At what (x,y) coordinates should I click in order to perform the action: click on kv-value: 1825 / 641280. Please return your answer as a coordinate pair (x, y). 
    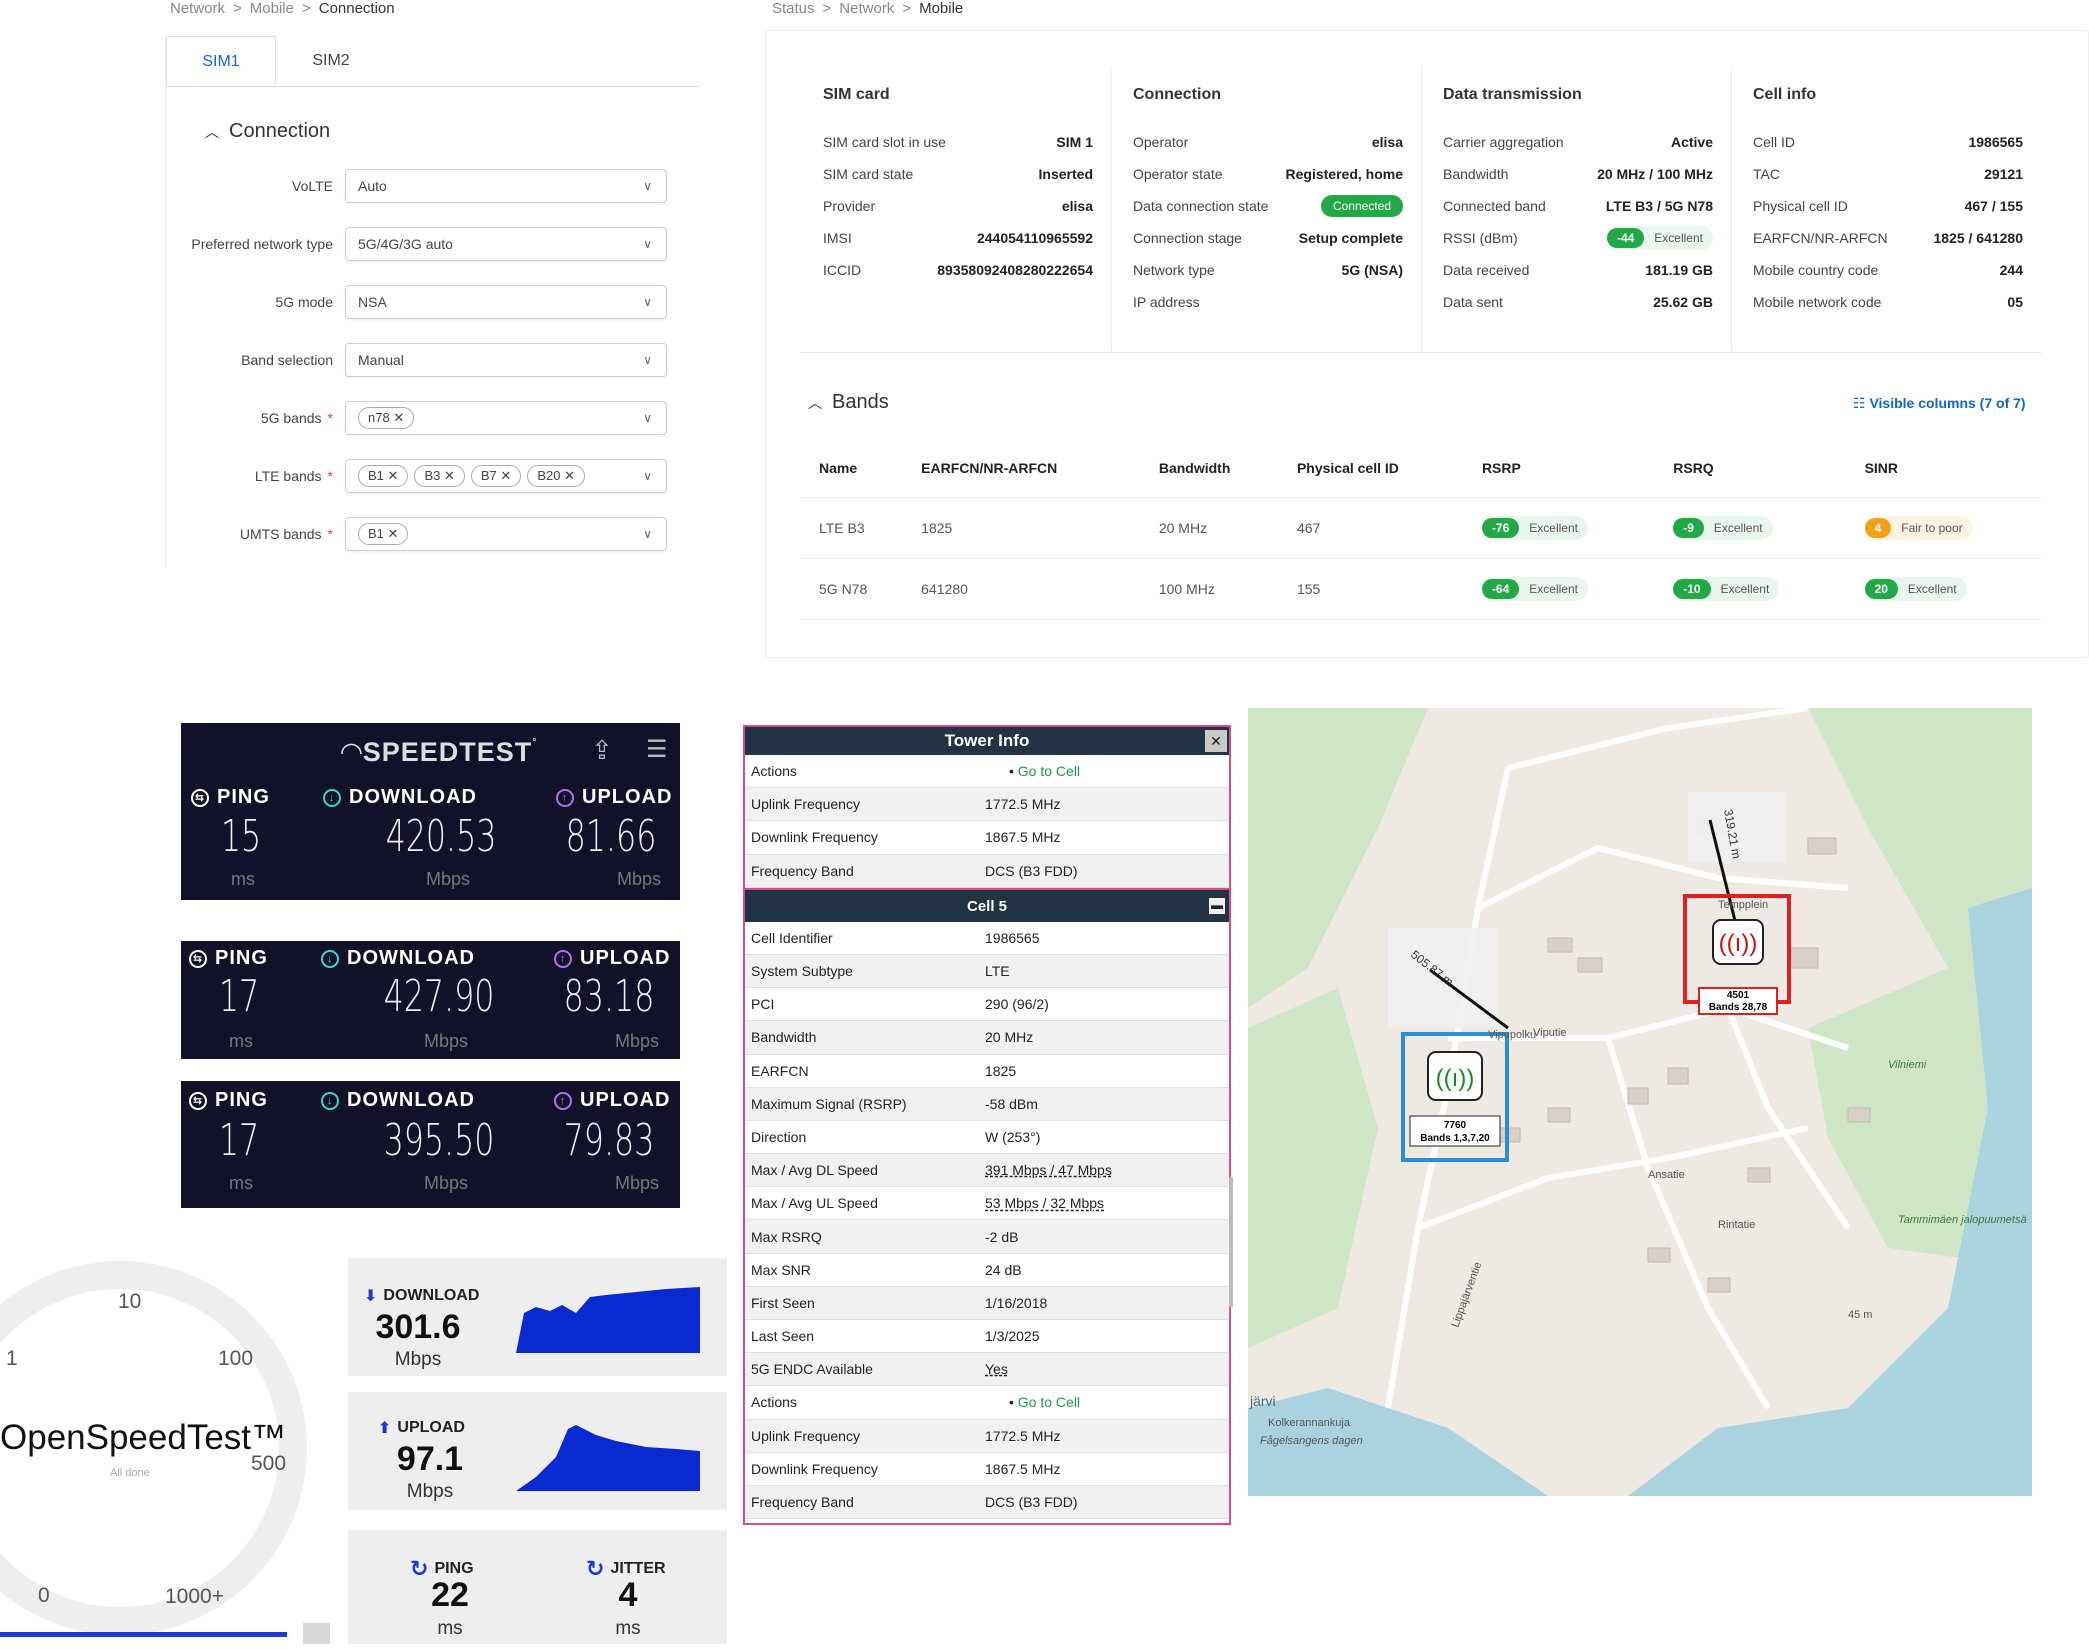
    Looking at the image, I should click on (1978, 238).